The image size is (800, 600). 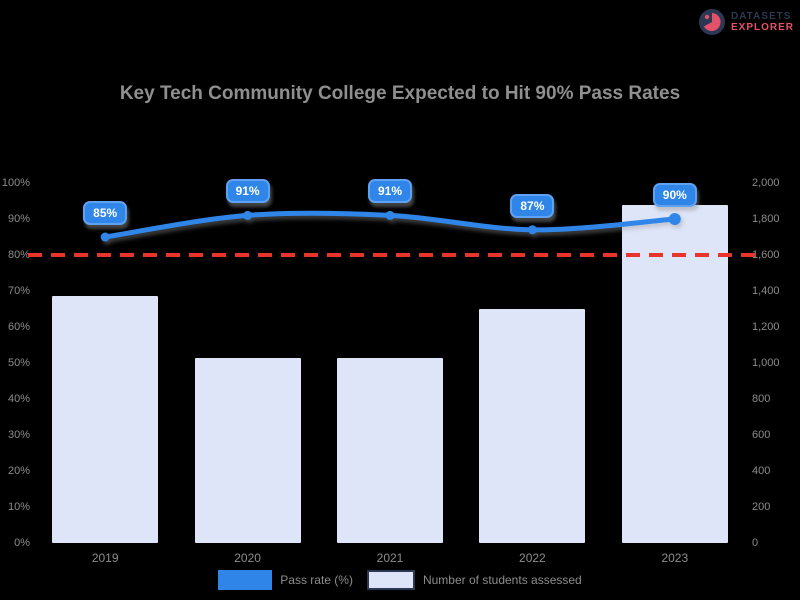 I want to click on y-axis-tick-right: 800, so click(x=761, y=399).